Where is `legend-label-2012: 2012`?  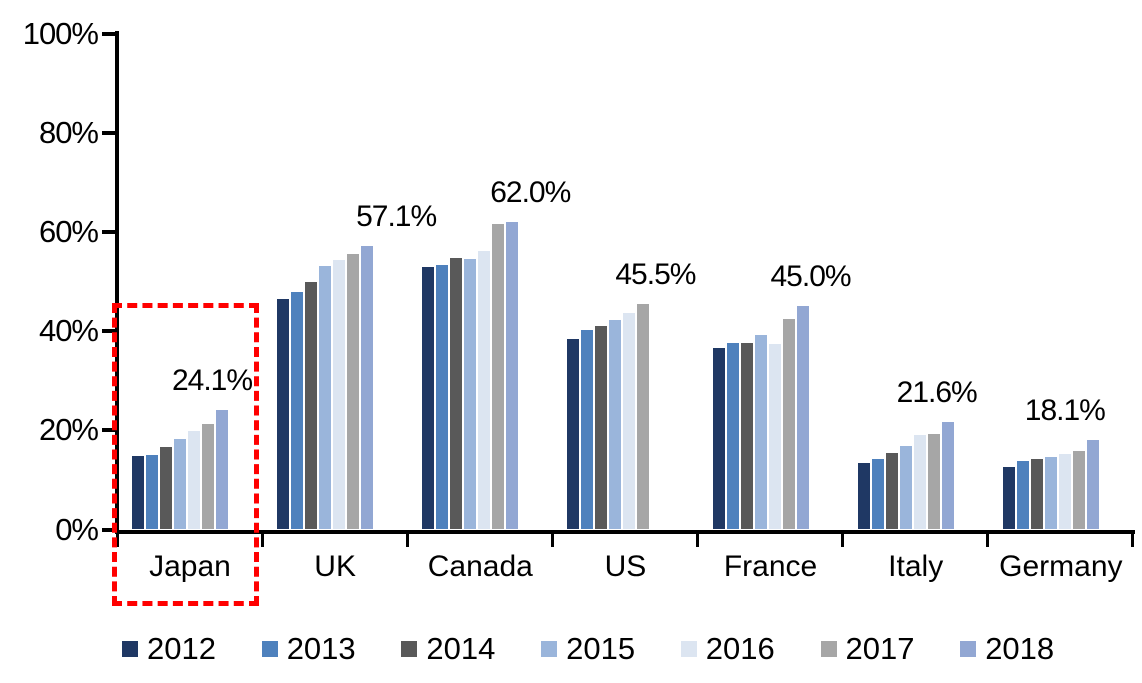
legend-label-2012: 2012 is located at coordinates (181, 648).